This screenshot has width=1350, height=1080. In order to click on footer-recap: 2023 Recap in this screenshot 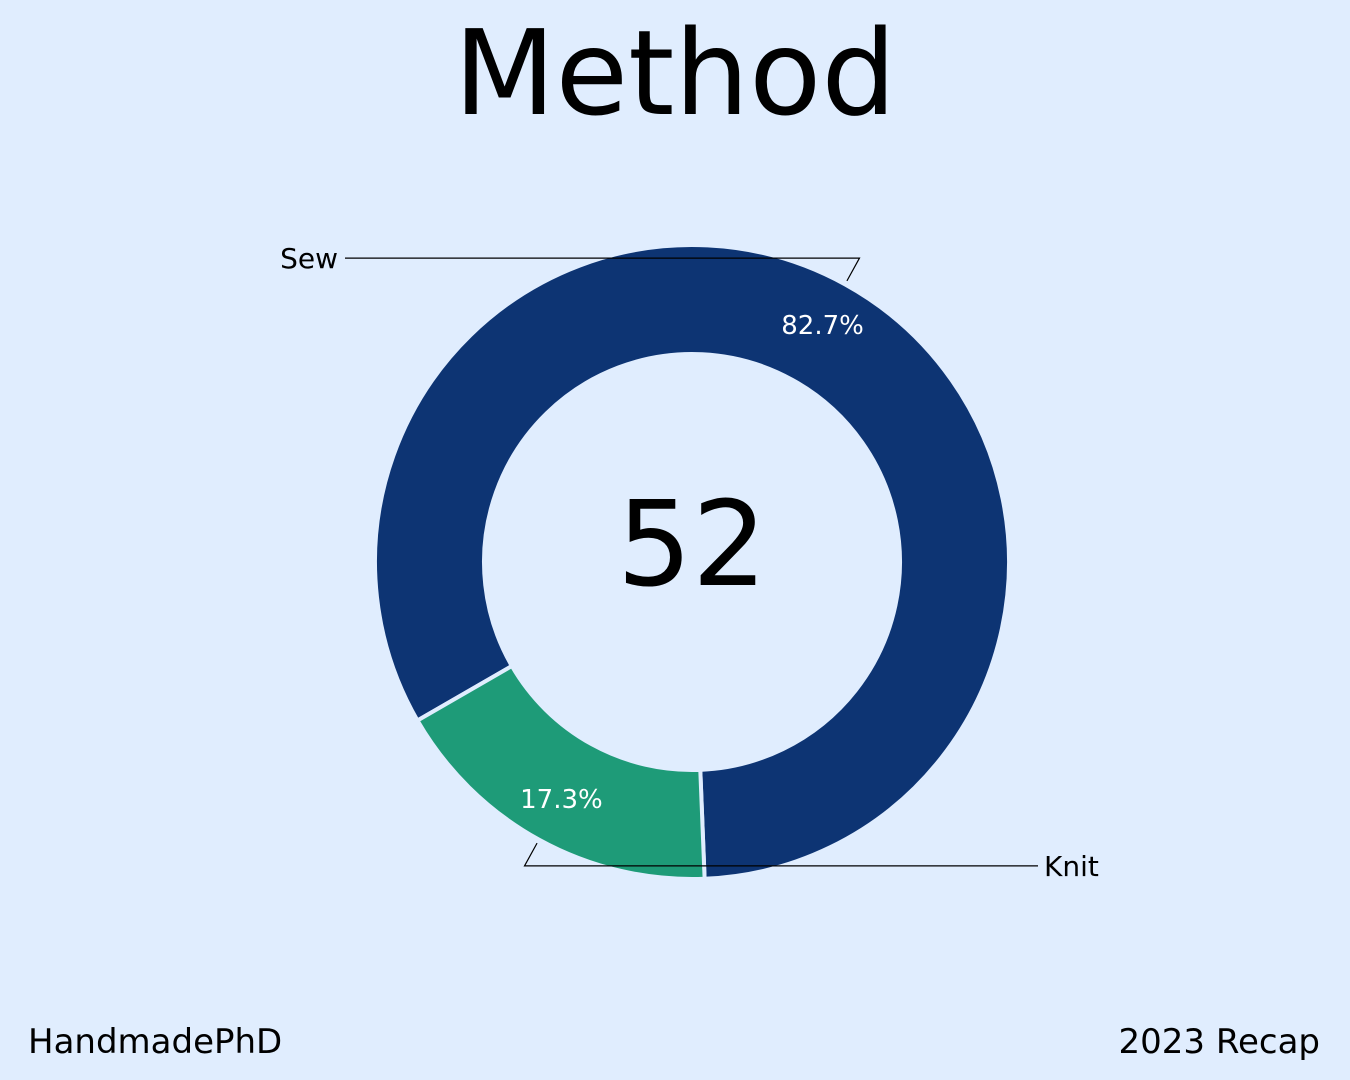, I will do `click(1219, 1042)`.